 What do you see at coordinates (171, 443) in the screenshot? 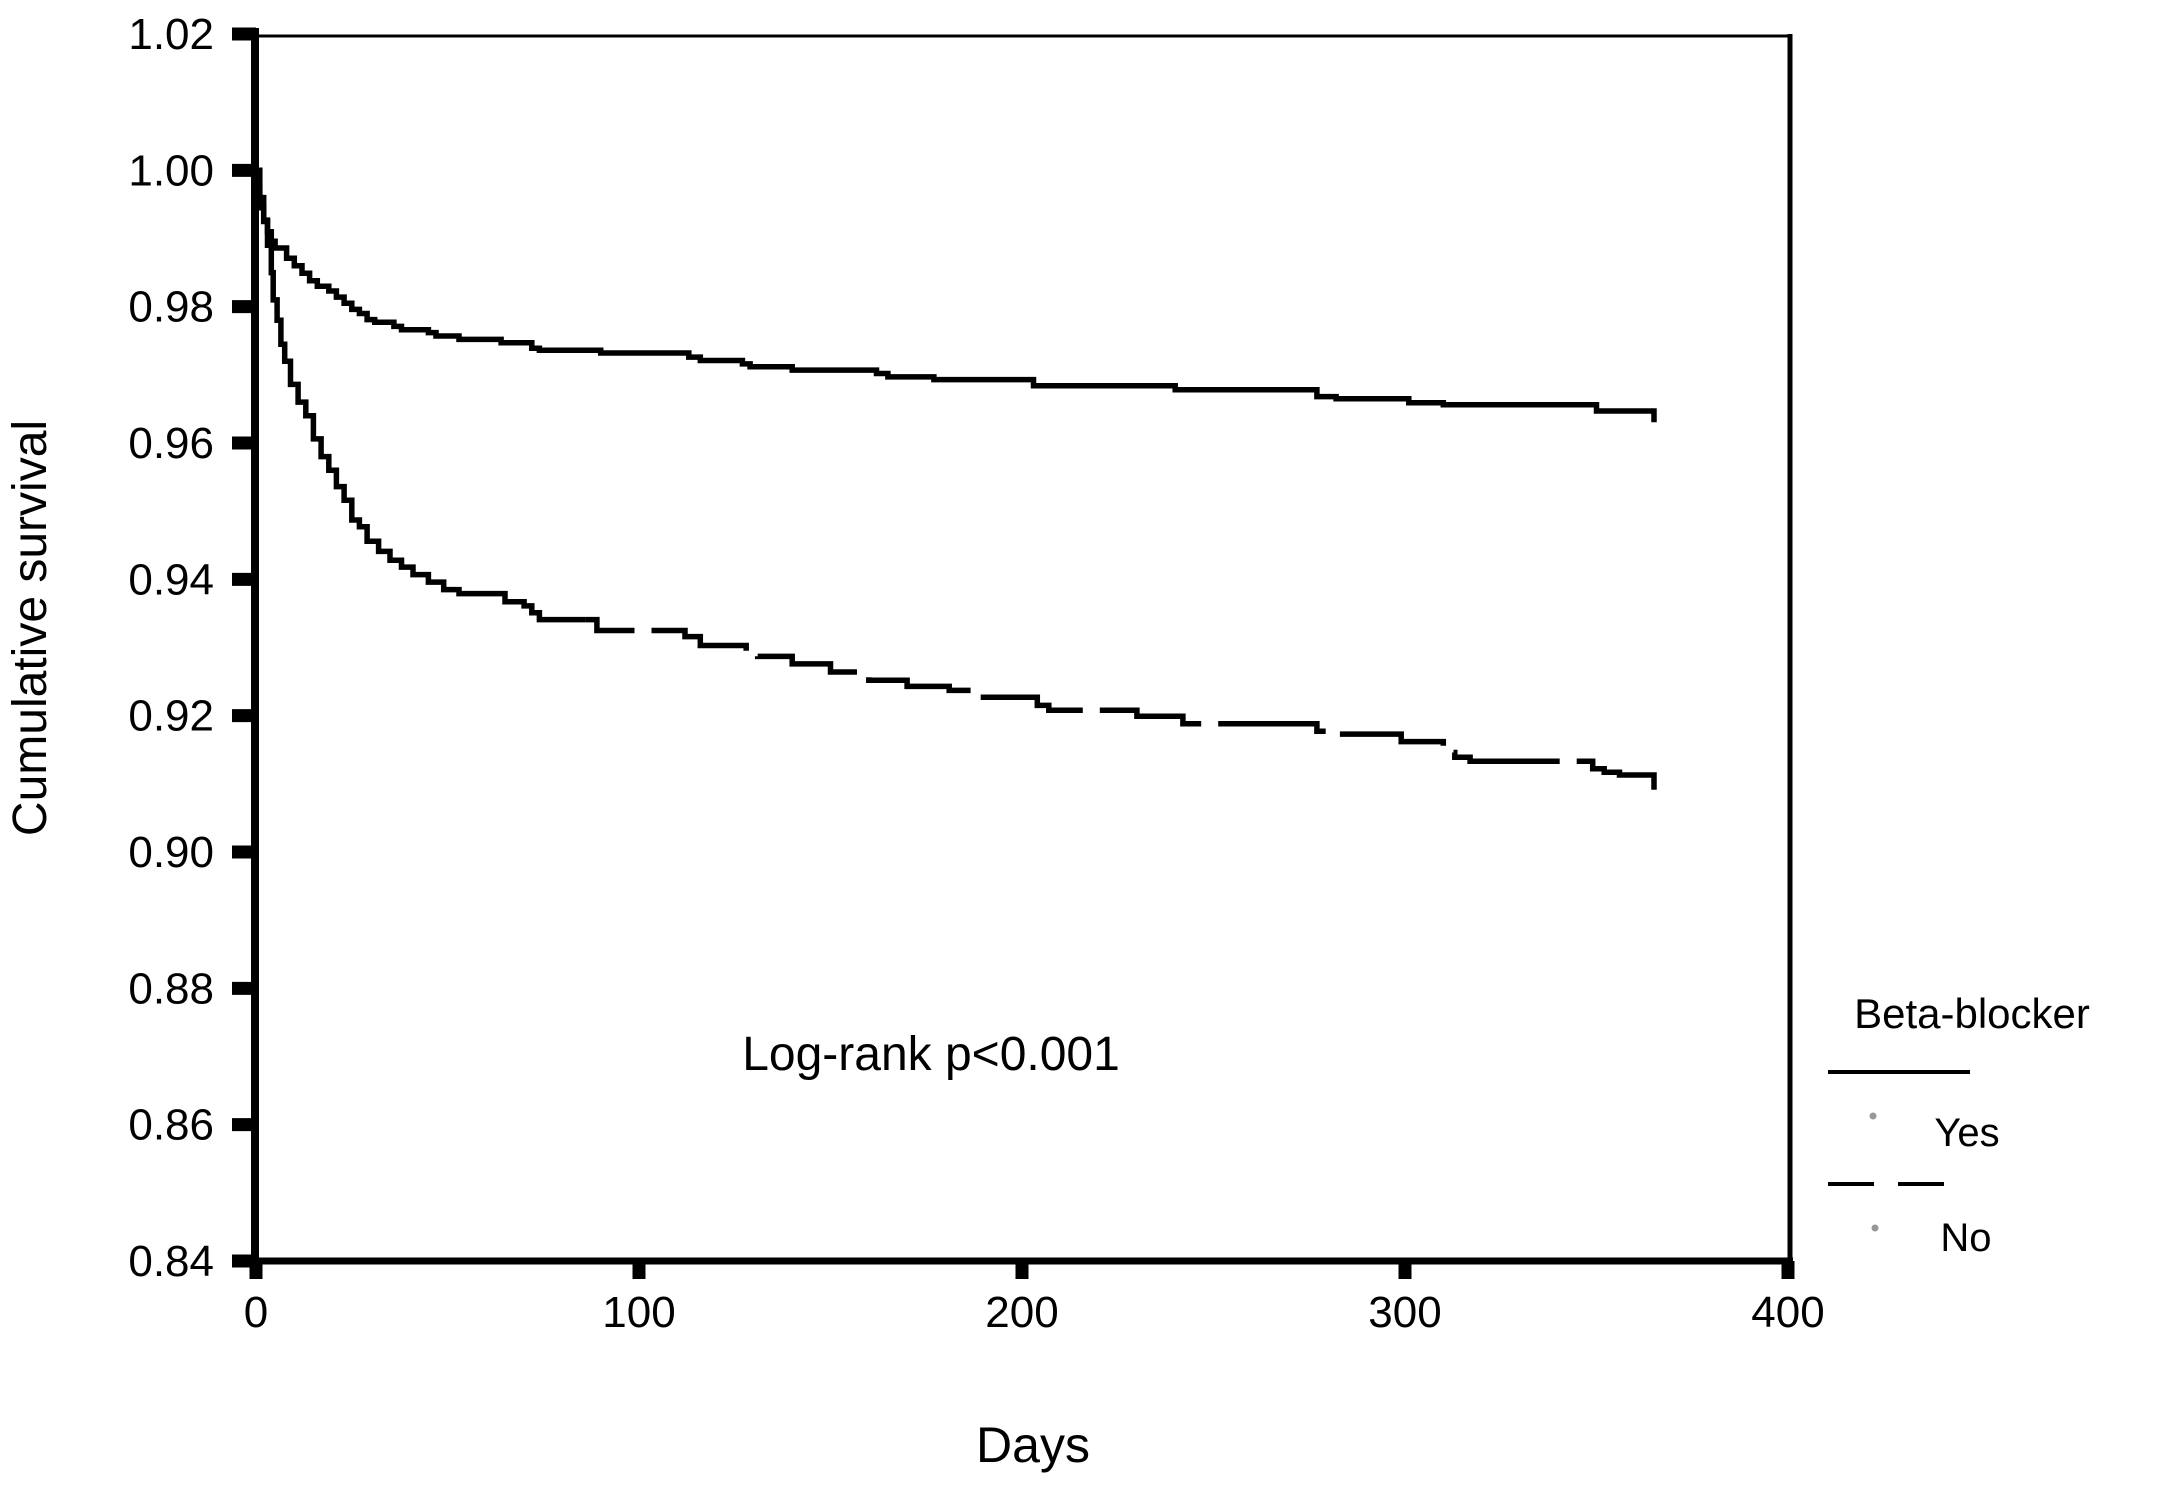
I see `y-tick-label: 0.96` at bounding box center [171, 443].